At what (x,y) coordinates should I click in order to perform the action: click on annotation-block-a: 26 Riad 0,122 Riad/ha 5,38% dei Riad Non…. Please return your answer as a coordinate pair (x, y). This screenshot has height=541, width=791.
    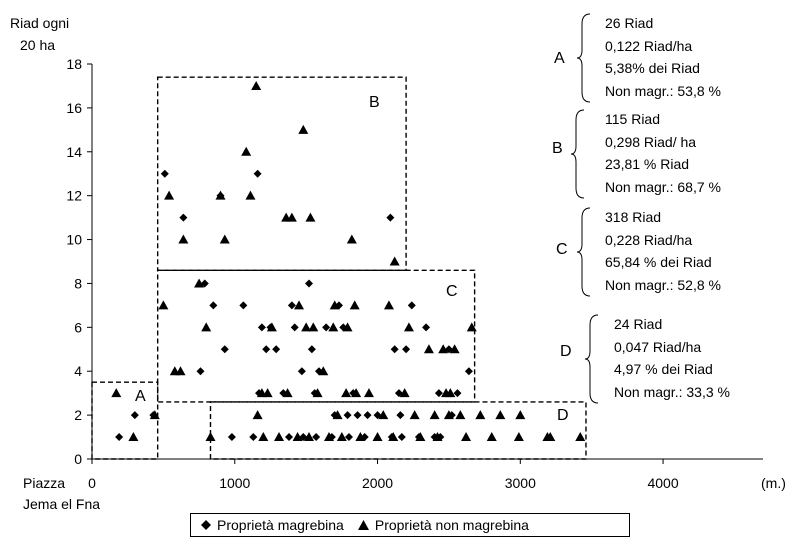
    Looking at the image, I should click on (663, 57).